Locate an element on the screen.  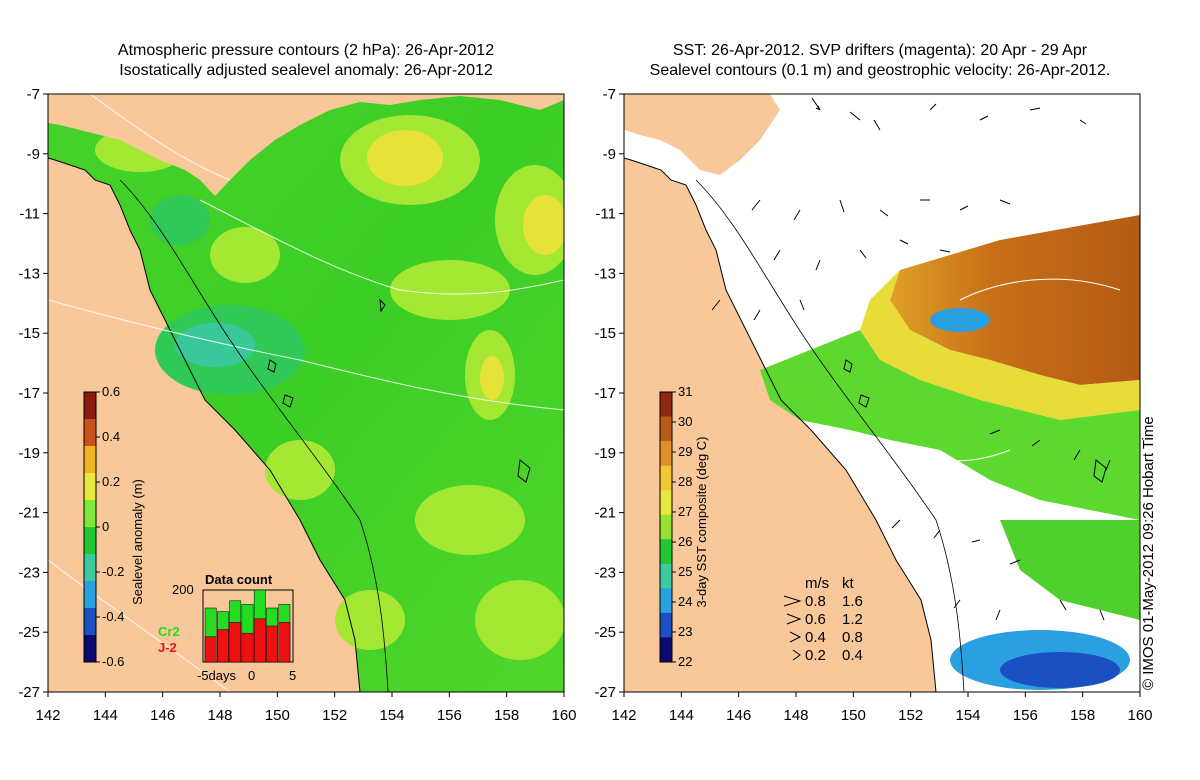
sst-green-band is located at coordinates (950, 425).